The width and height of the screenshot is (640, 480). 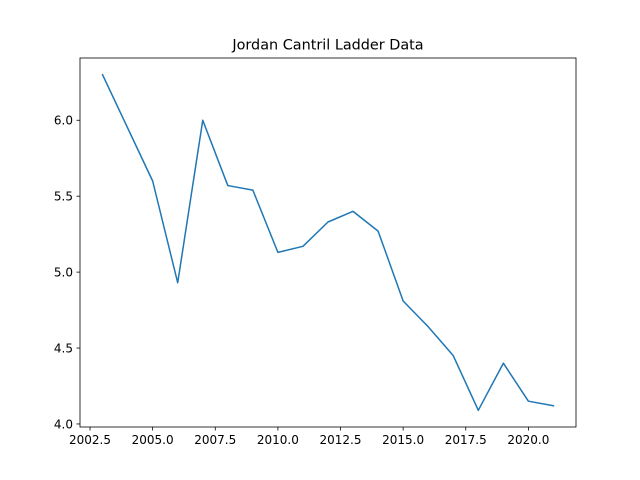 I want to click on x-tick-label: 2020.0, so click(x=528, y=440).